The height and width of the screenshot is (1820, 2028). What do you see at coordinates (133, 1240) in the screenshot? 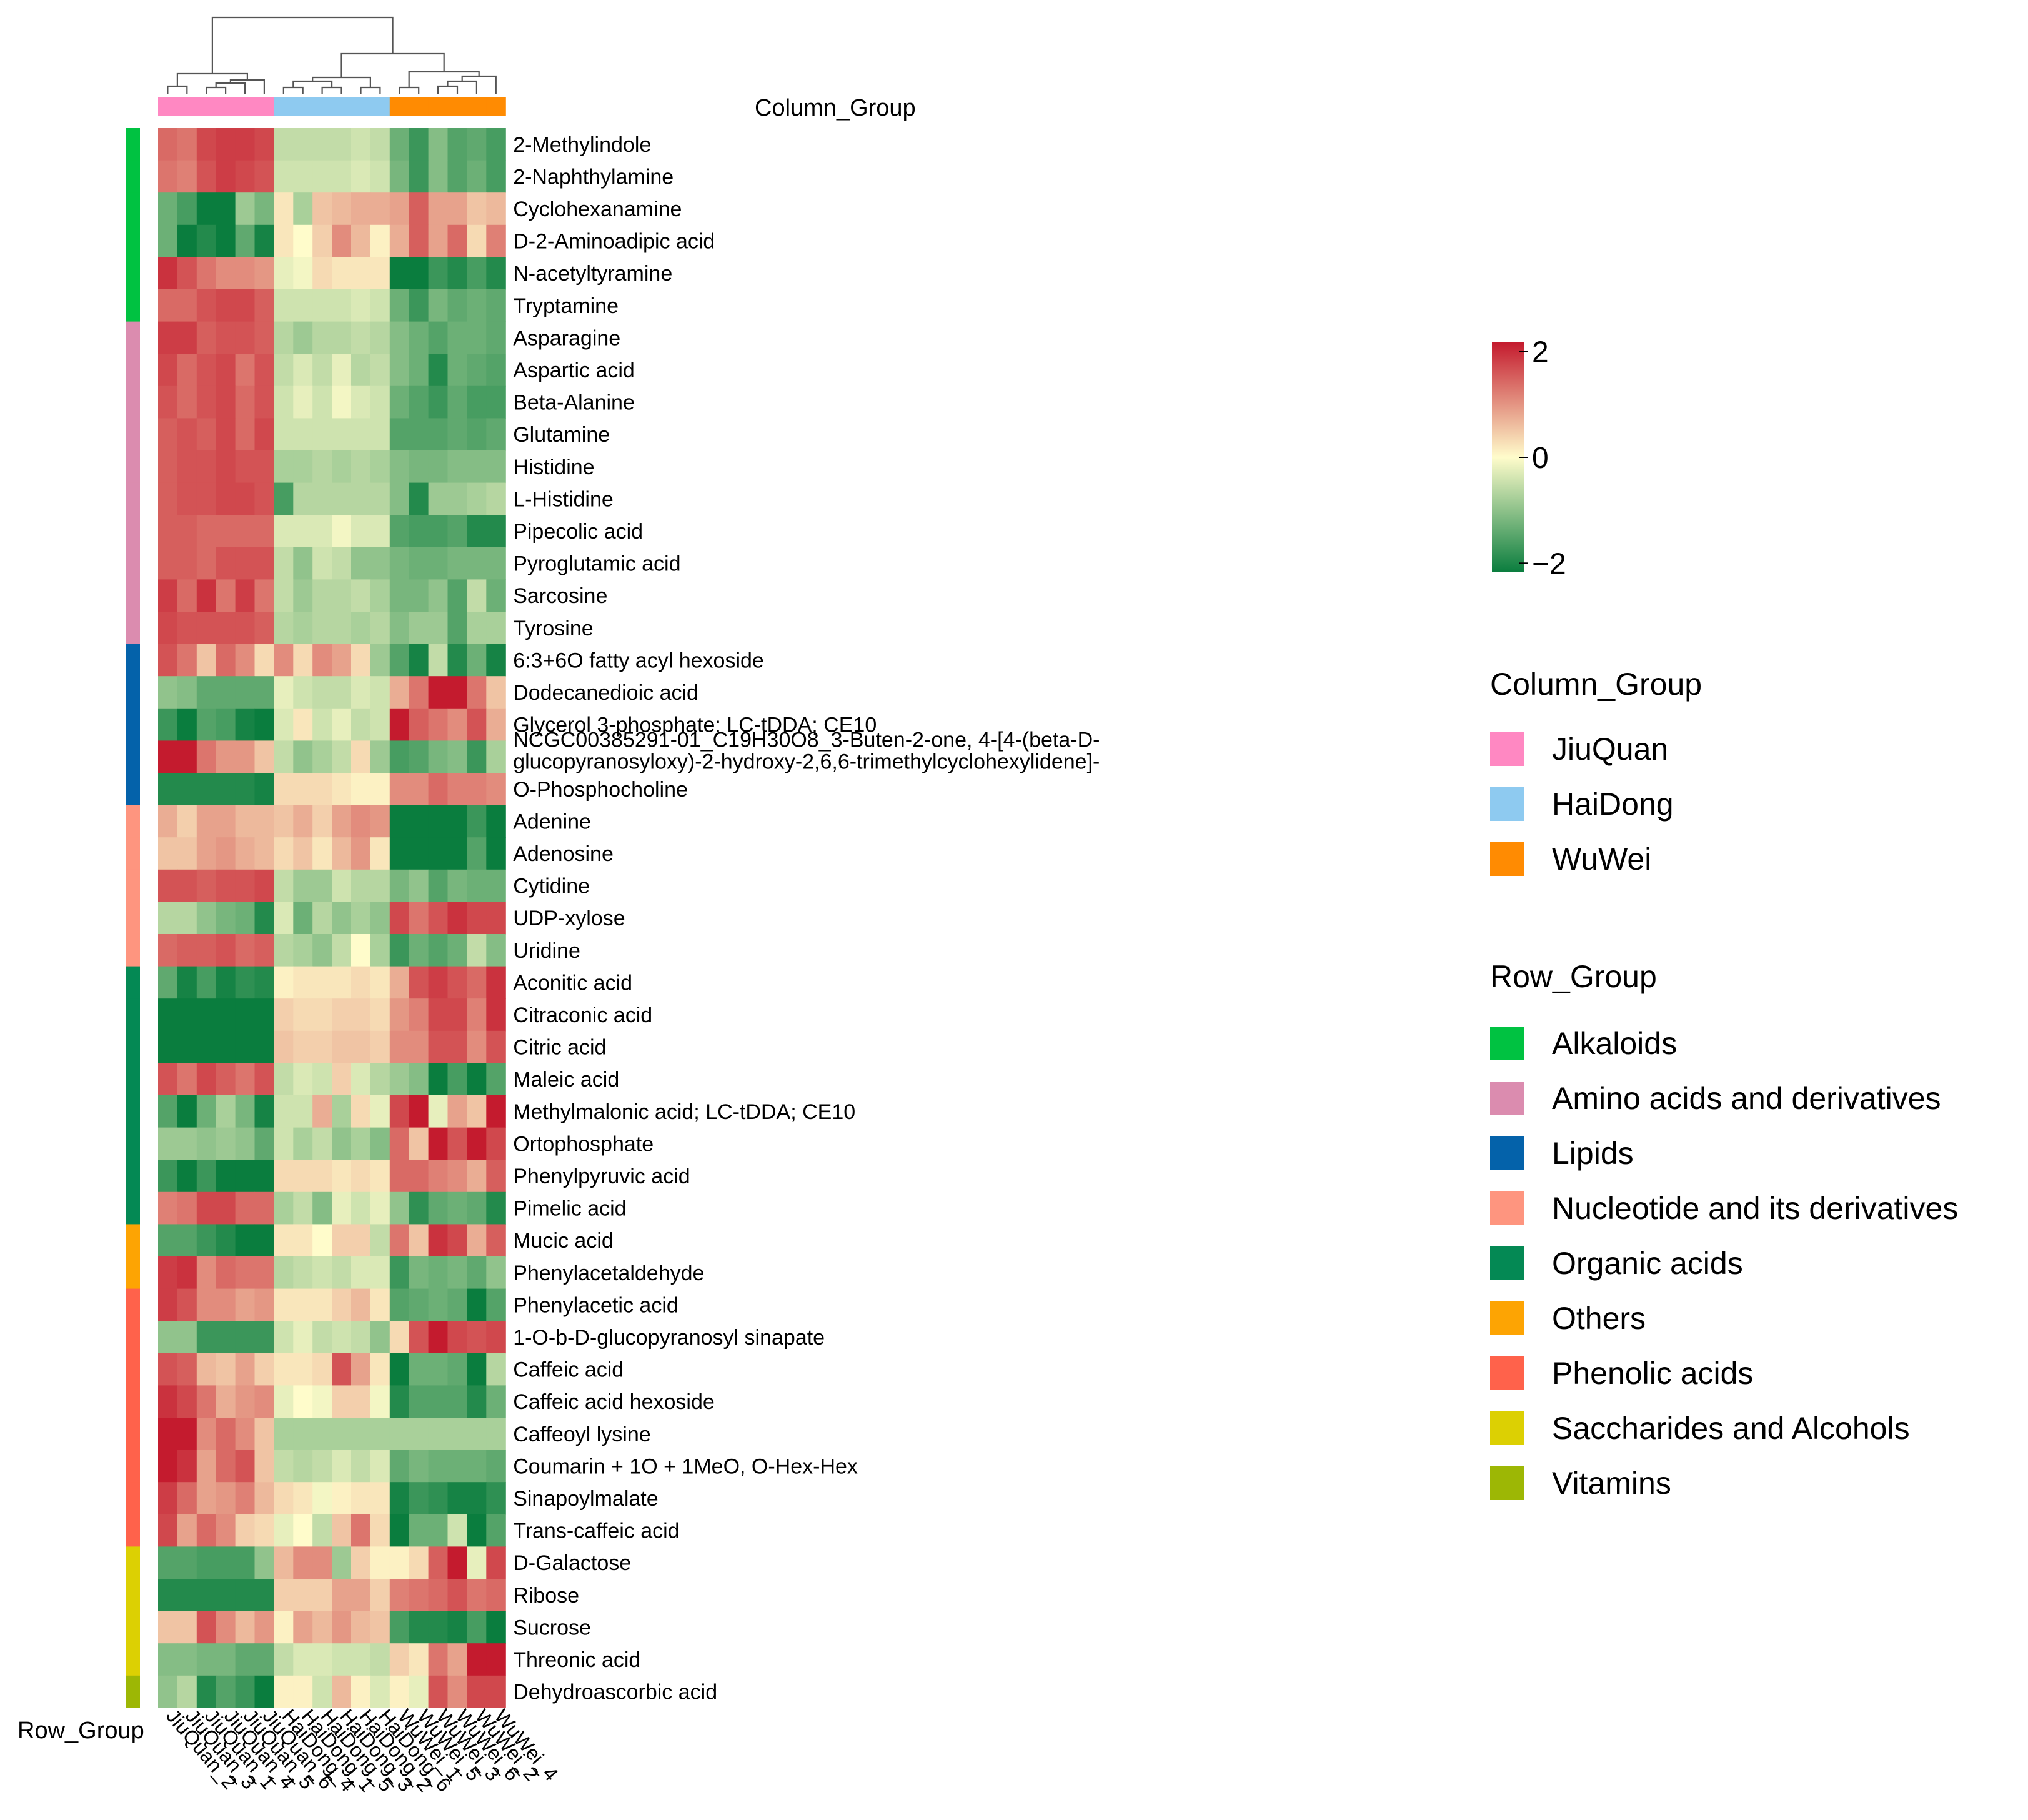
I see `row-group-swatch-mucic-acid` at bounding box center [133, 1240].